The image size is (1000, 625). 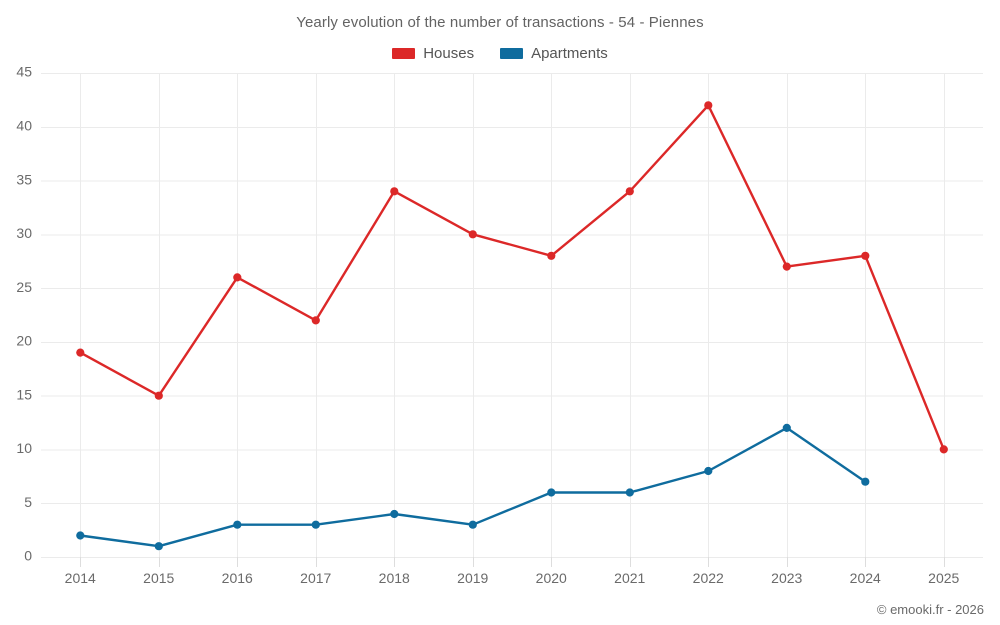 What do you see at coordinates (237, 578) in the screenshot?
I see `x-axis-tick-label: 2016` at bounding box center [237, 578].